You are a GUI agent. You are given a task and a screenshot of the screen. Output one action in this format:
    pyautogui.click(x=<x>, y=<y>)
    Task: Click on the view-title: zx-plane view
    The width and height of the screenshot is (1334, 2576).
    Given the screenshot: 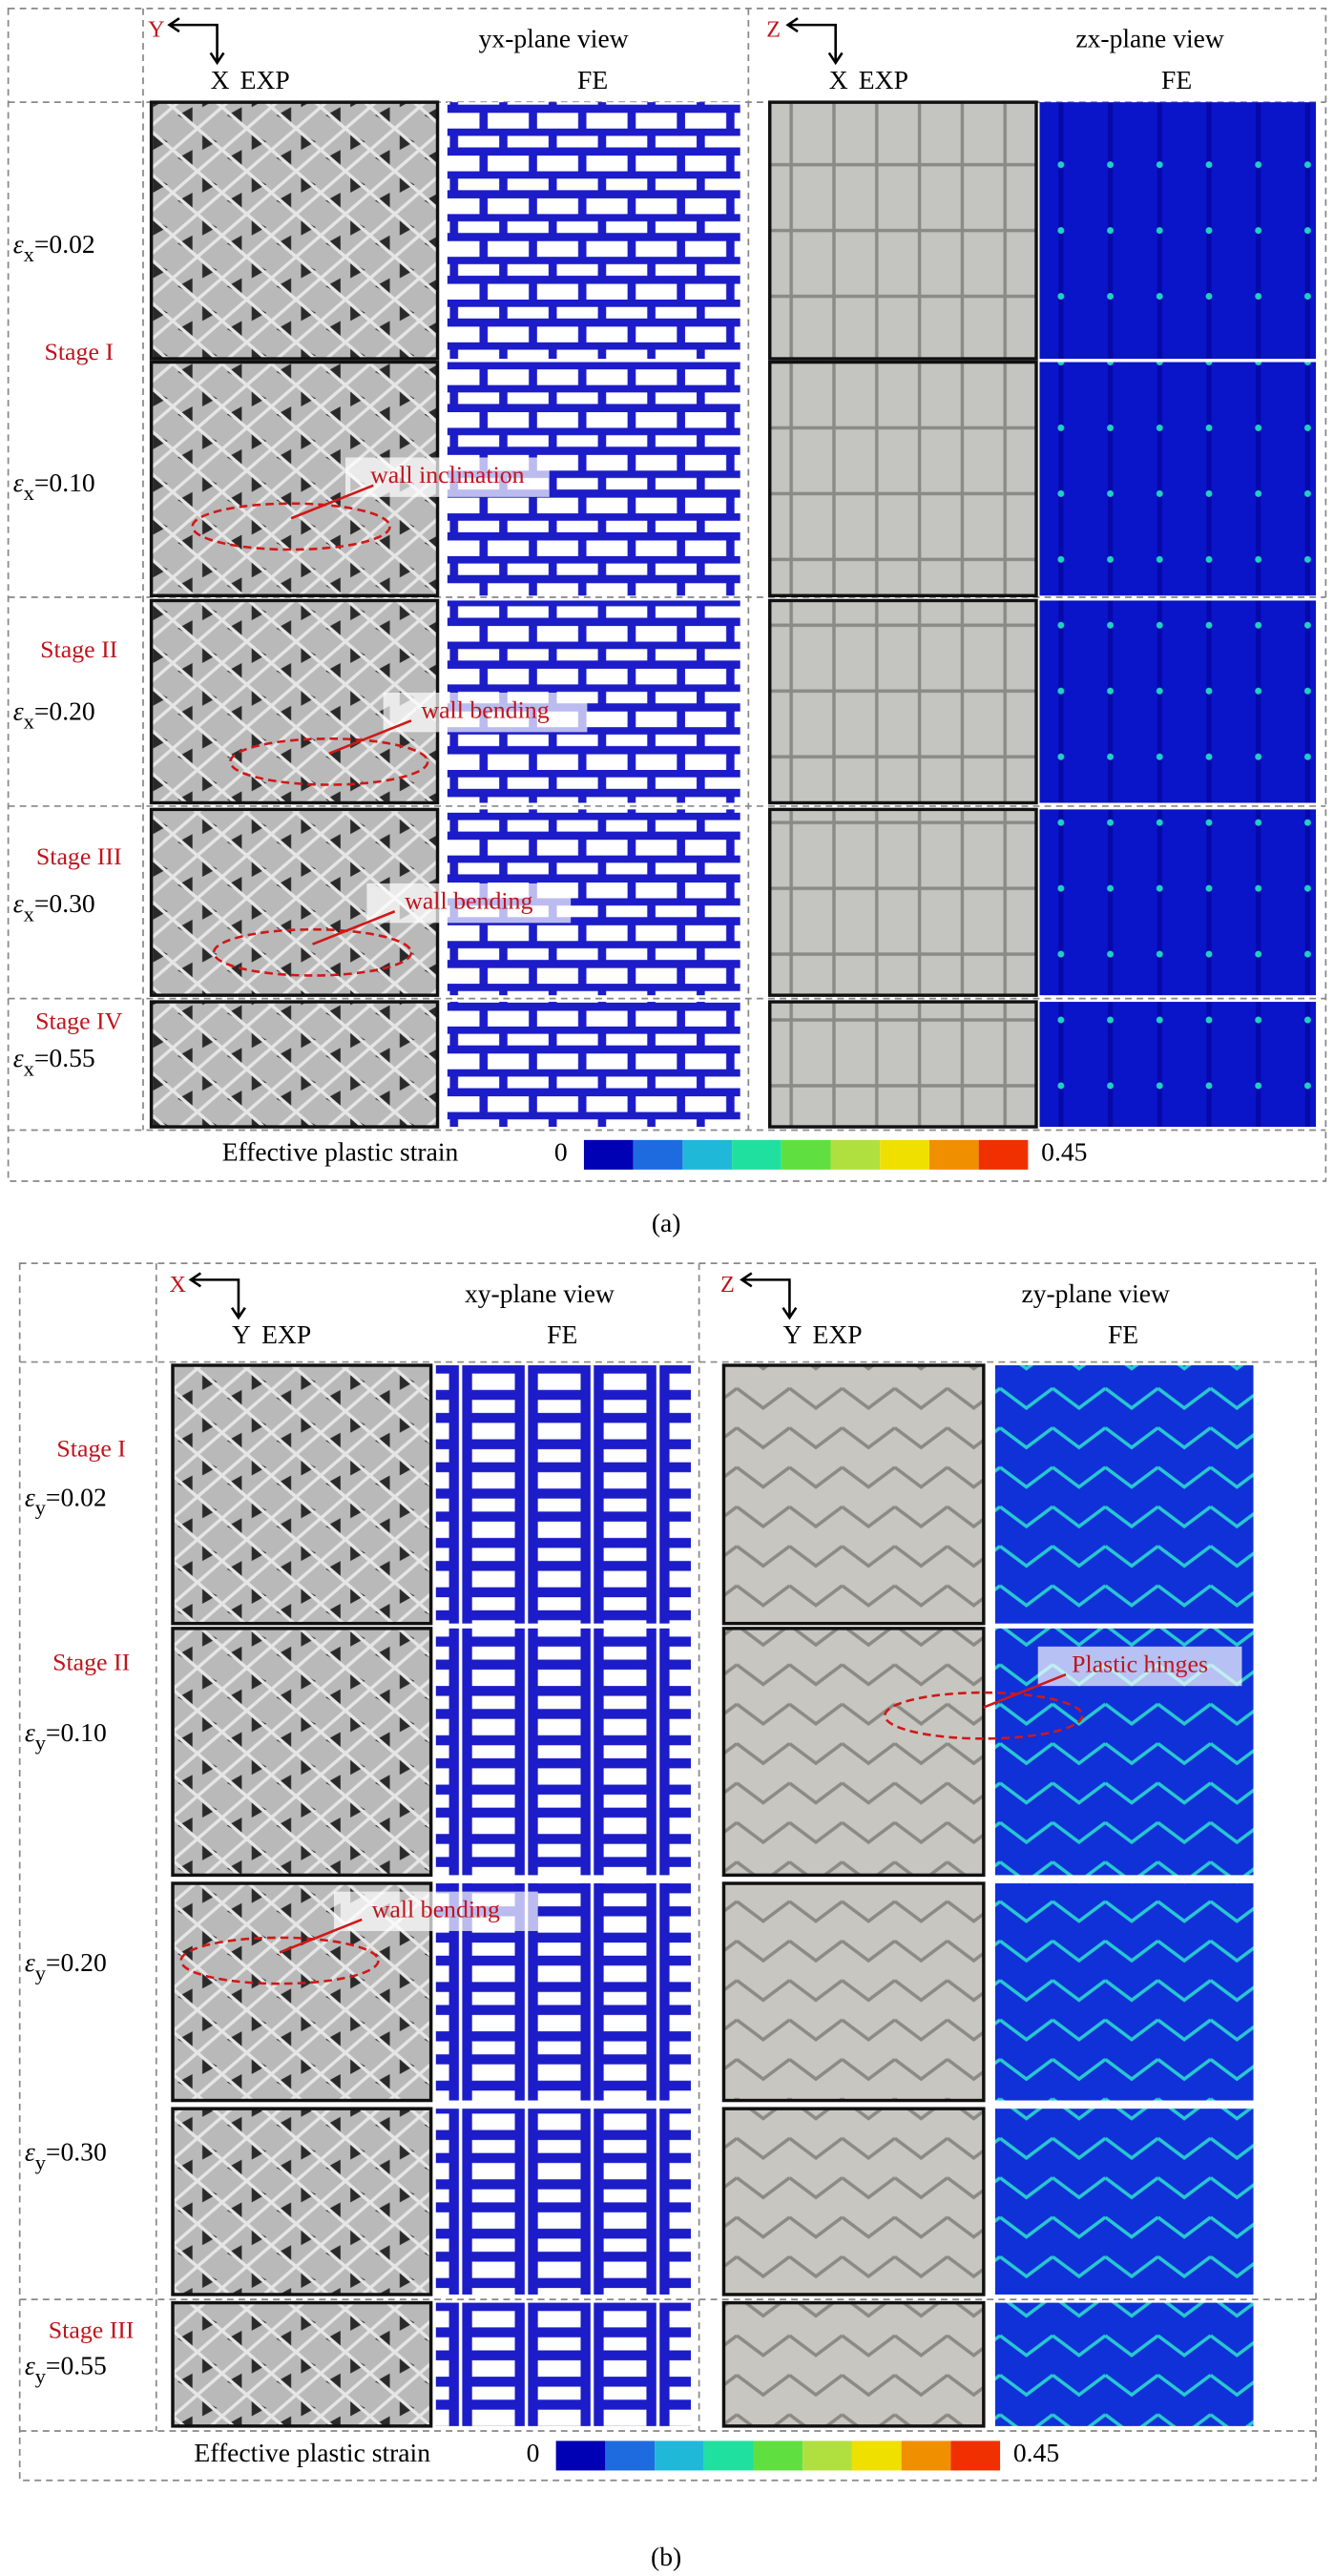 What is the action you would take?
    pyautogui.click(x=1149, y=38)
    